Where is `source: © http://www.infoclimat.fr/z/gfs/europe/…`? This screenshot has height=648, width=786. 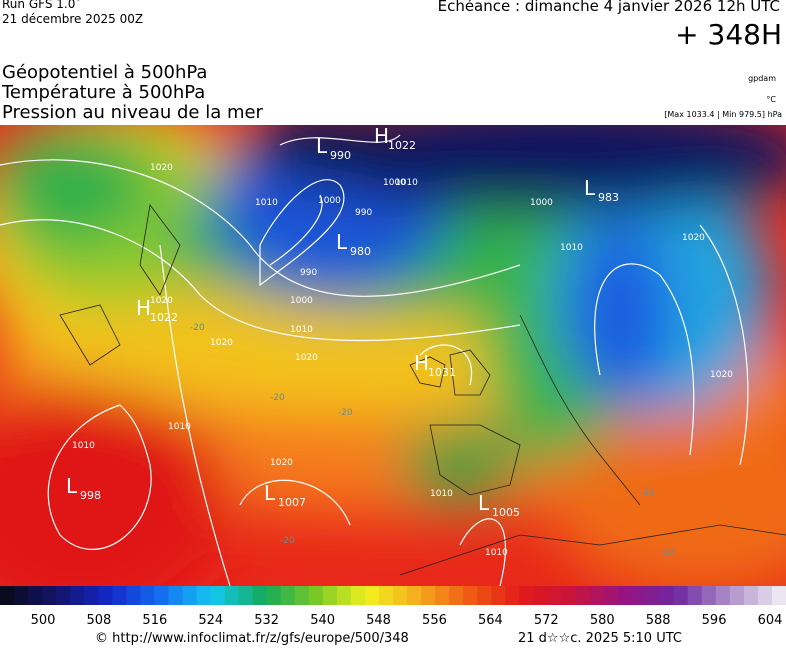 source: © http://www.infoclimat.fr/z/gfs/europe/… is located at coordinates (252, 638).